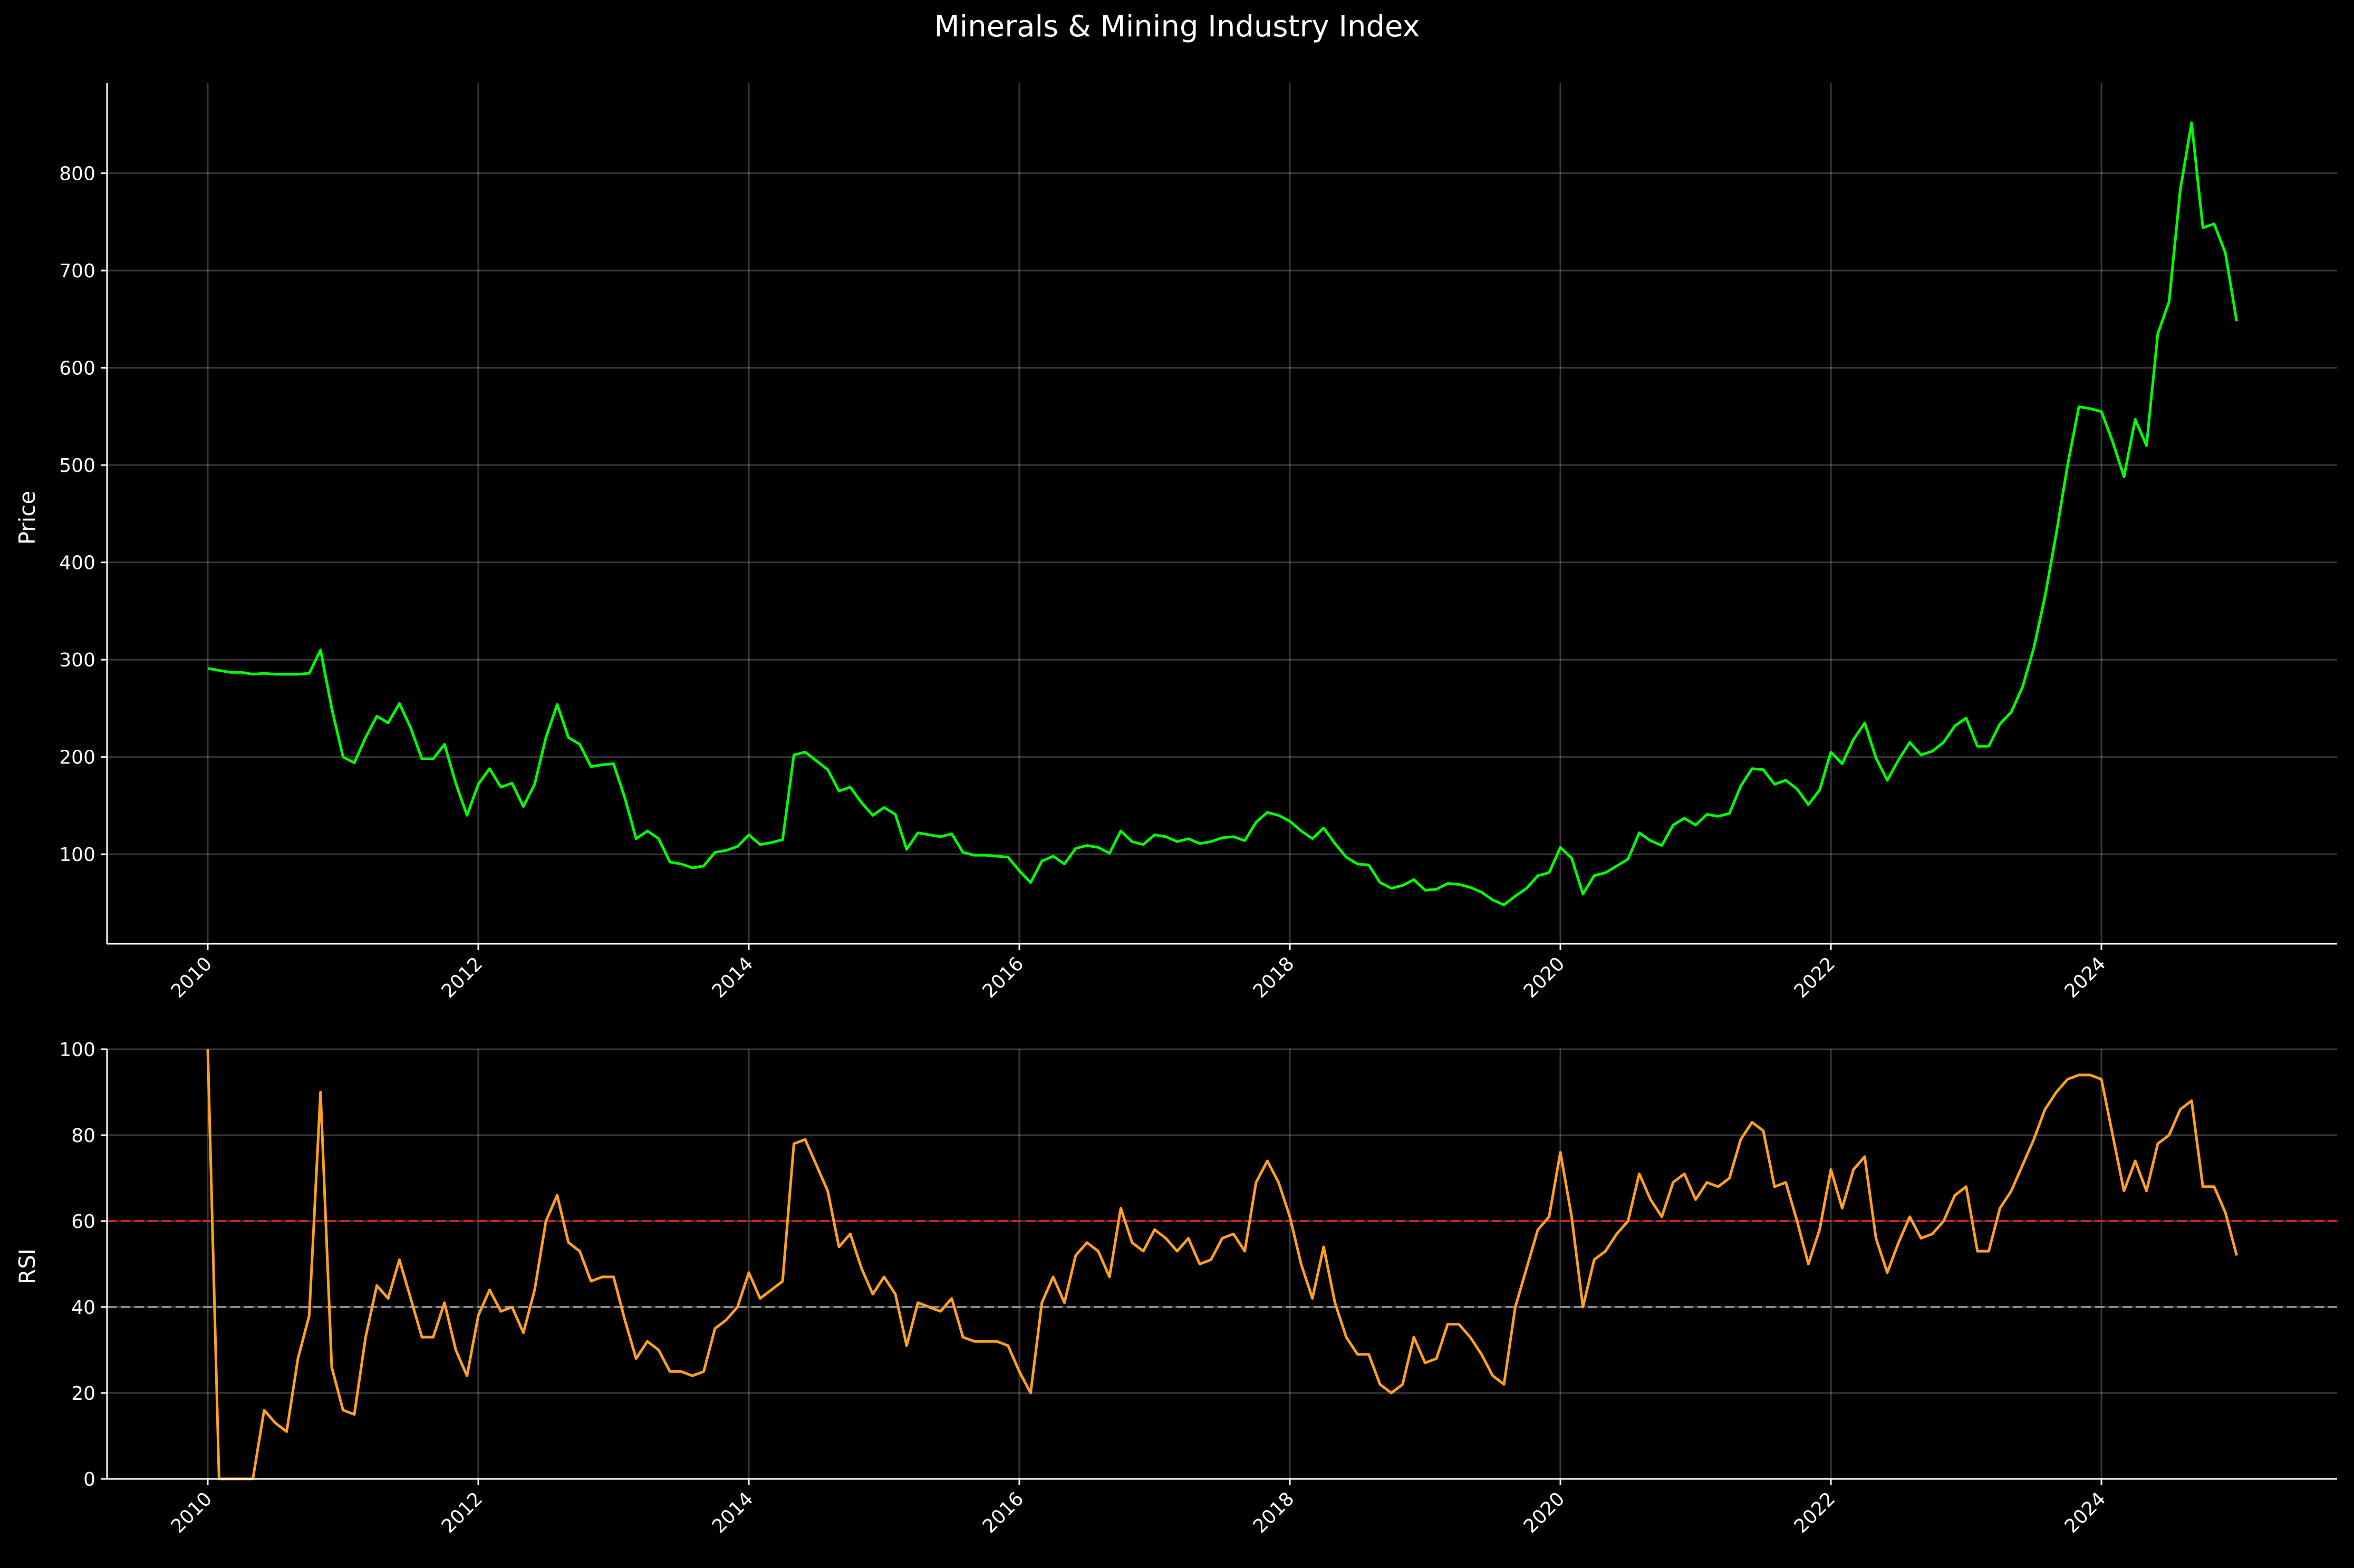  What do you see at coordinates (77, 369) in the screenshot?
I see `price-y-tick-label: 600` at bounding box center [77, 369].